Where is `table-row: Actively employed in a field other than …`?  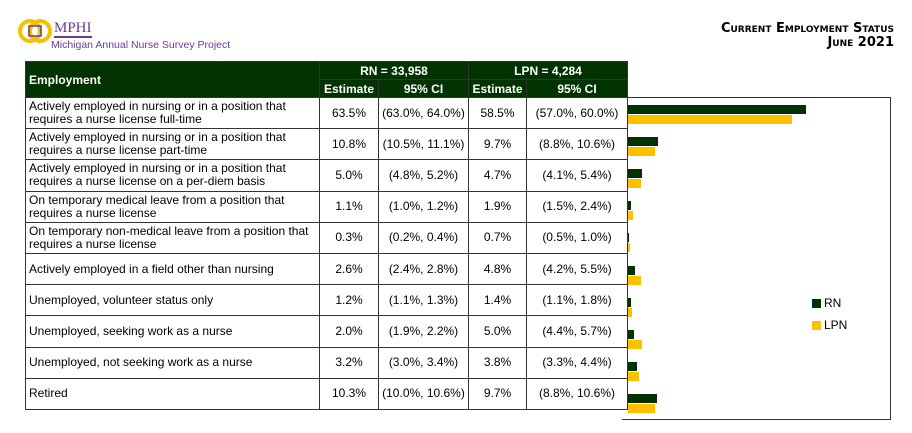
table-row: Actively employed in a field other than … is located at coordinates (326, 269).